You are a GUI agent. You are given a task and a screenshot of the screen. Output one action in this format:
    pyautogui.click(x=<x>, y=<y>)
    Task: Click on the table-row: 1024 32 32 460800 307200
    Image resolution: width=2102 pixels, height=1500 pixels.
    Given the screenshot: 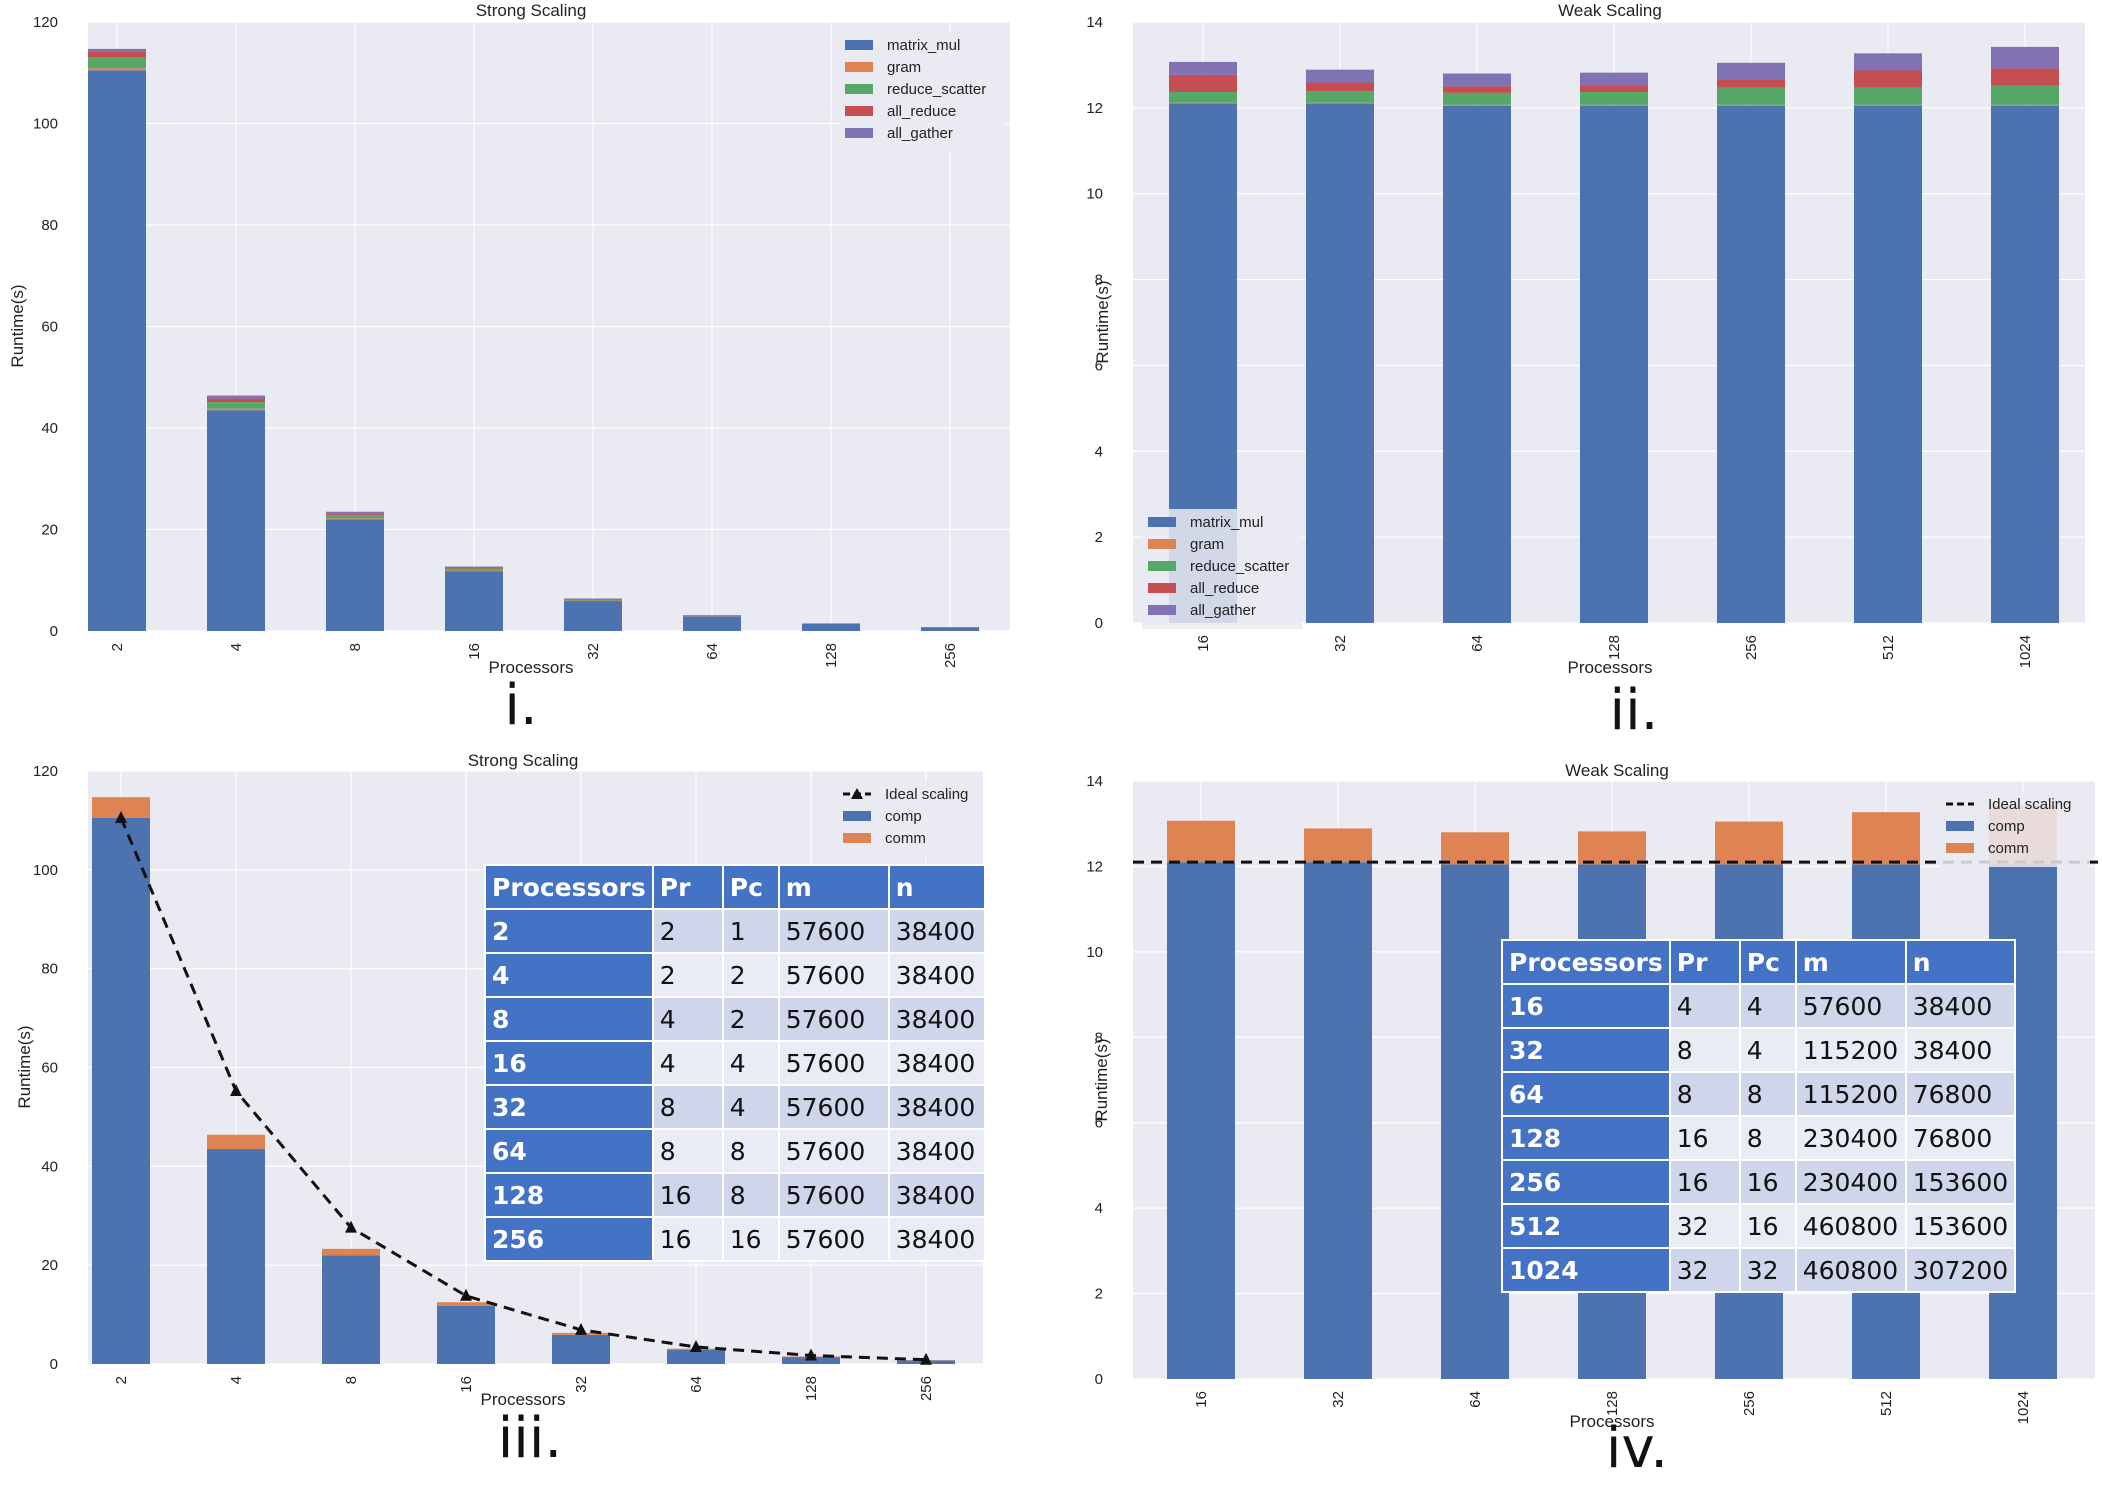 What is the action you would take?
    pyautogui.click(x=1759, y=1270)
    